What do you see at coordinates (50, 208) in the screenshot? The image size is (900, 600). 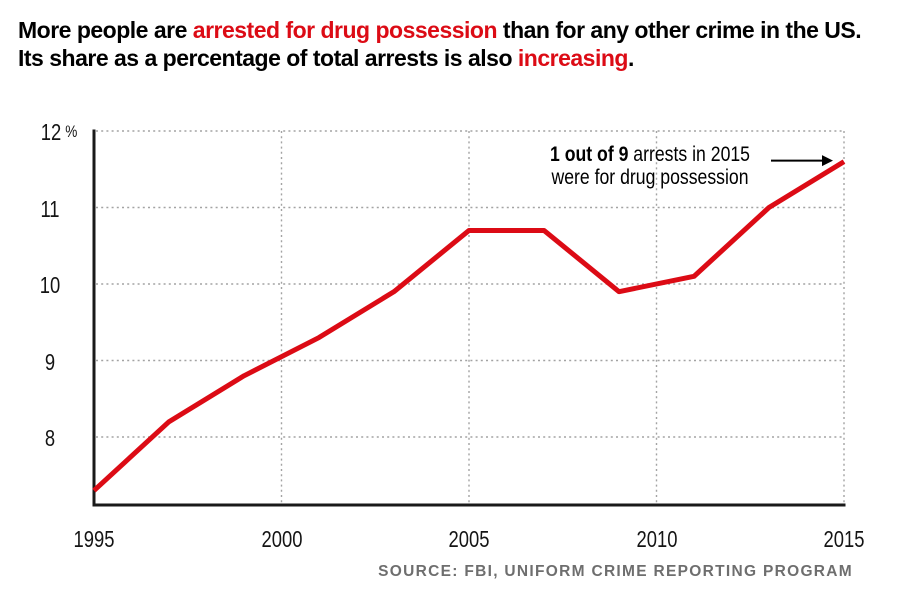 I see `y-axis-tick-label: 11` at bounding box center [50, 208].